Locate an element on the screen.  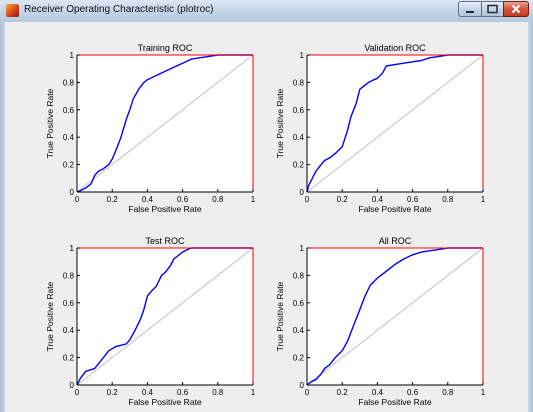
plot-title: All ROC is located at coordinates (395, 241).